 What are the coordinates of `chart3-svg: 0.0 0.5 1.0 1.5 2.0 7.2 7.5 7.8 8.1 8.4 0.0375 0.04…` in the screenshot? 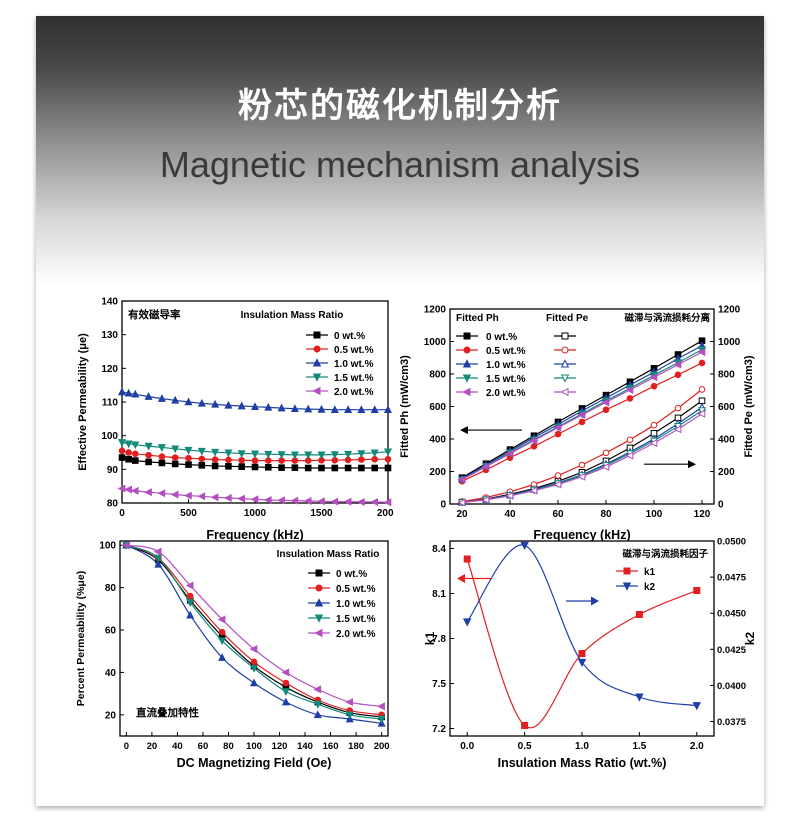 It's located at (590, 654).